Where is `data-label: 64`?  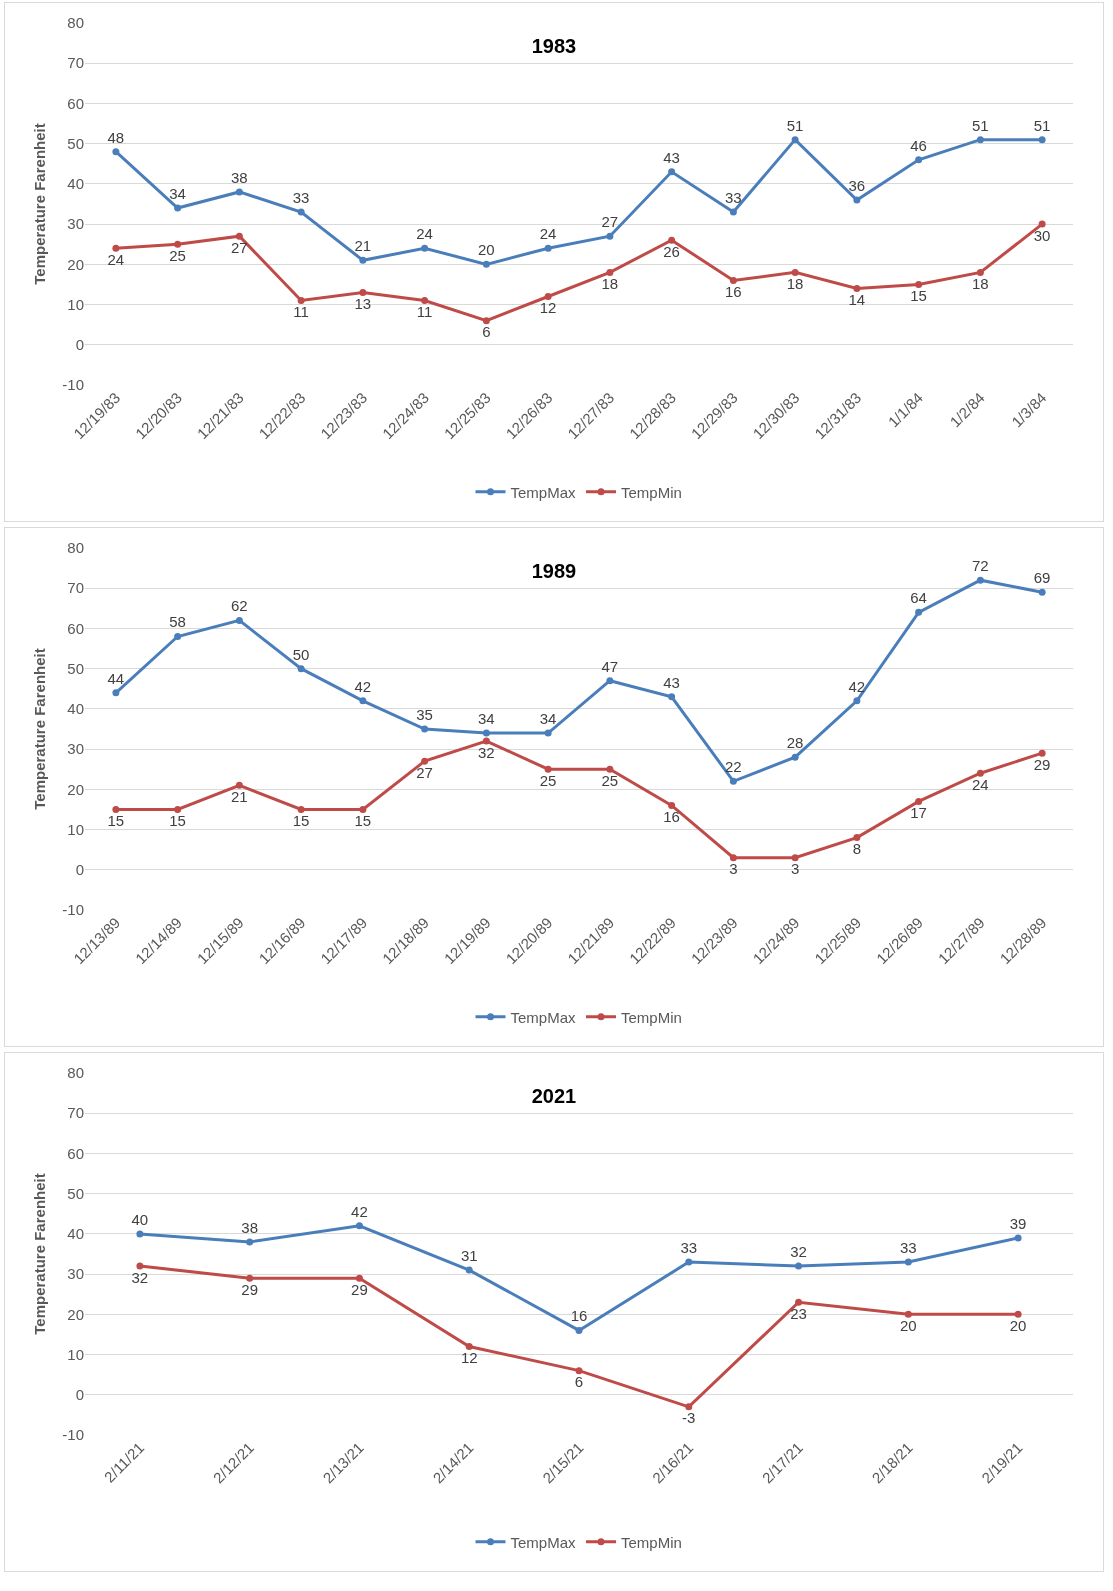 data-label: 64 is located at coordinates (918, 598).